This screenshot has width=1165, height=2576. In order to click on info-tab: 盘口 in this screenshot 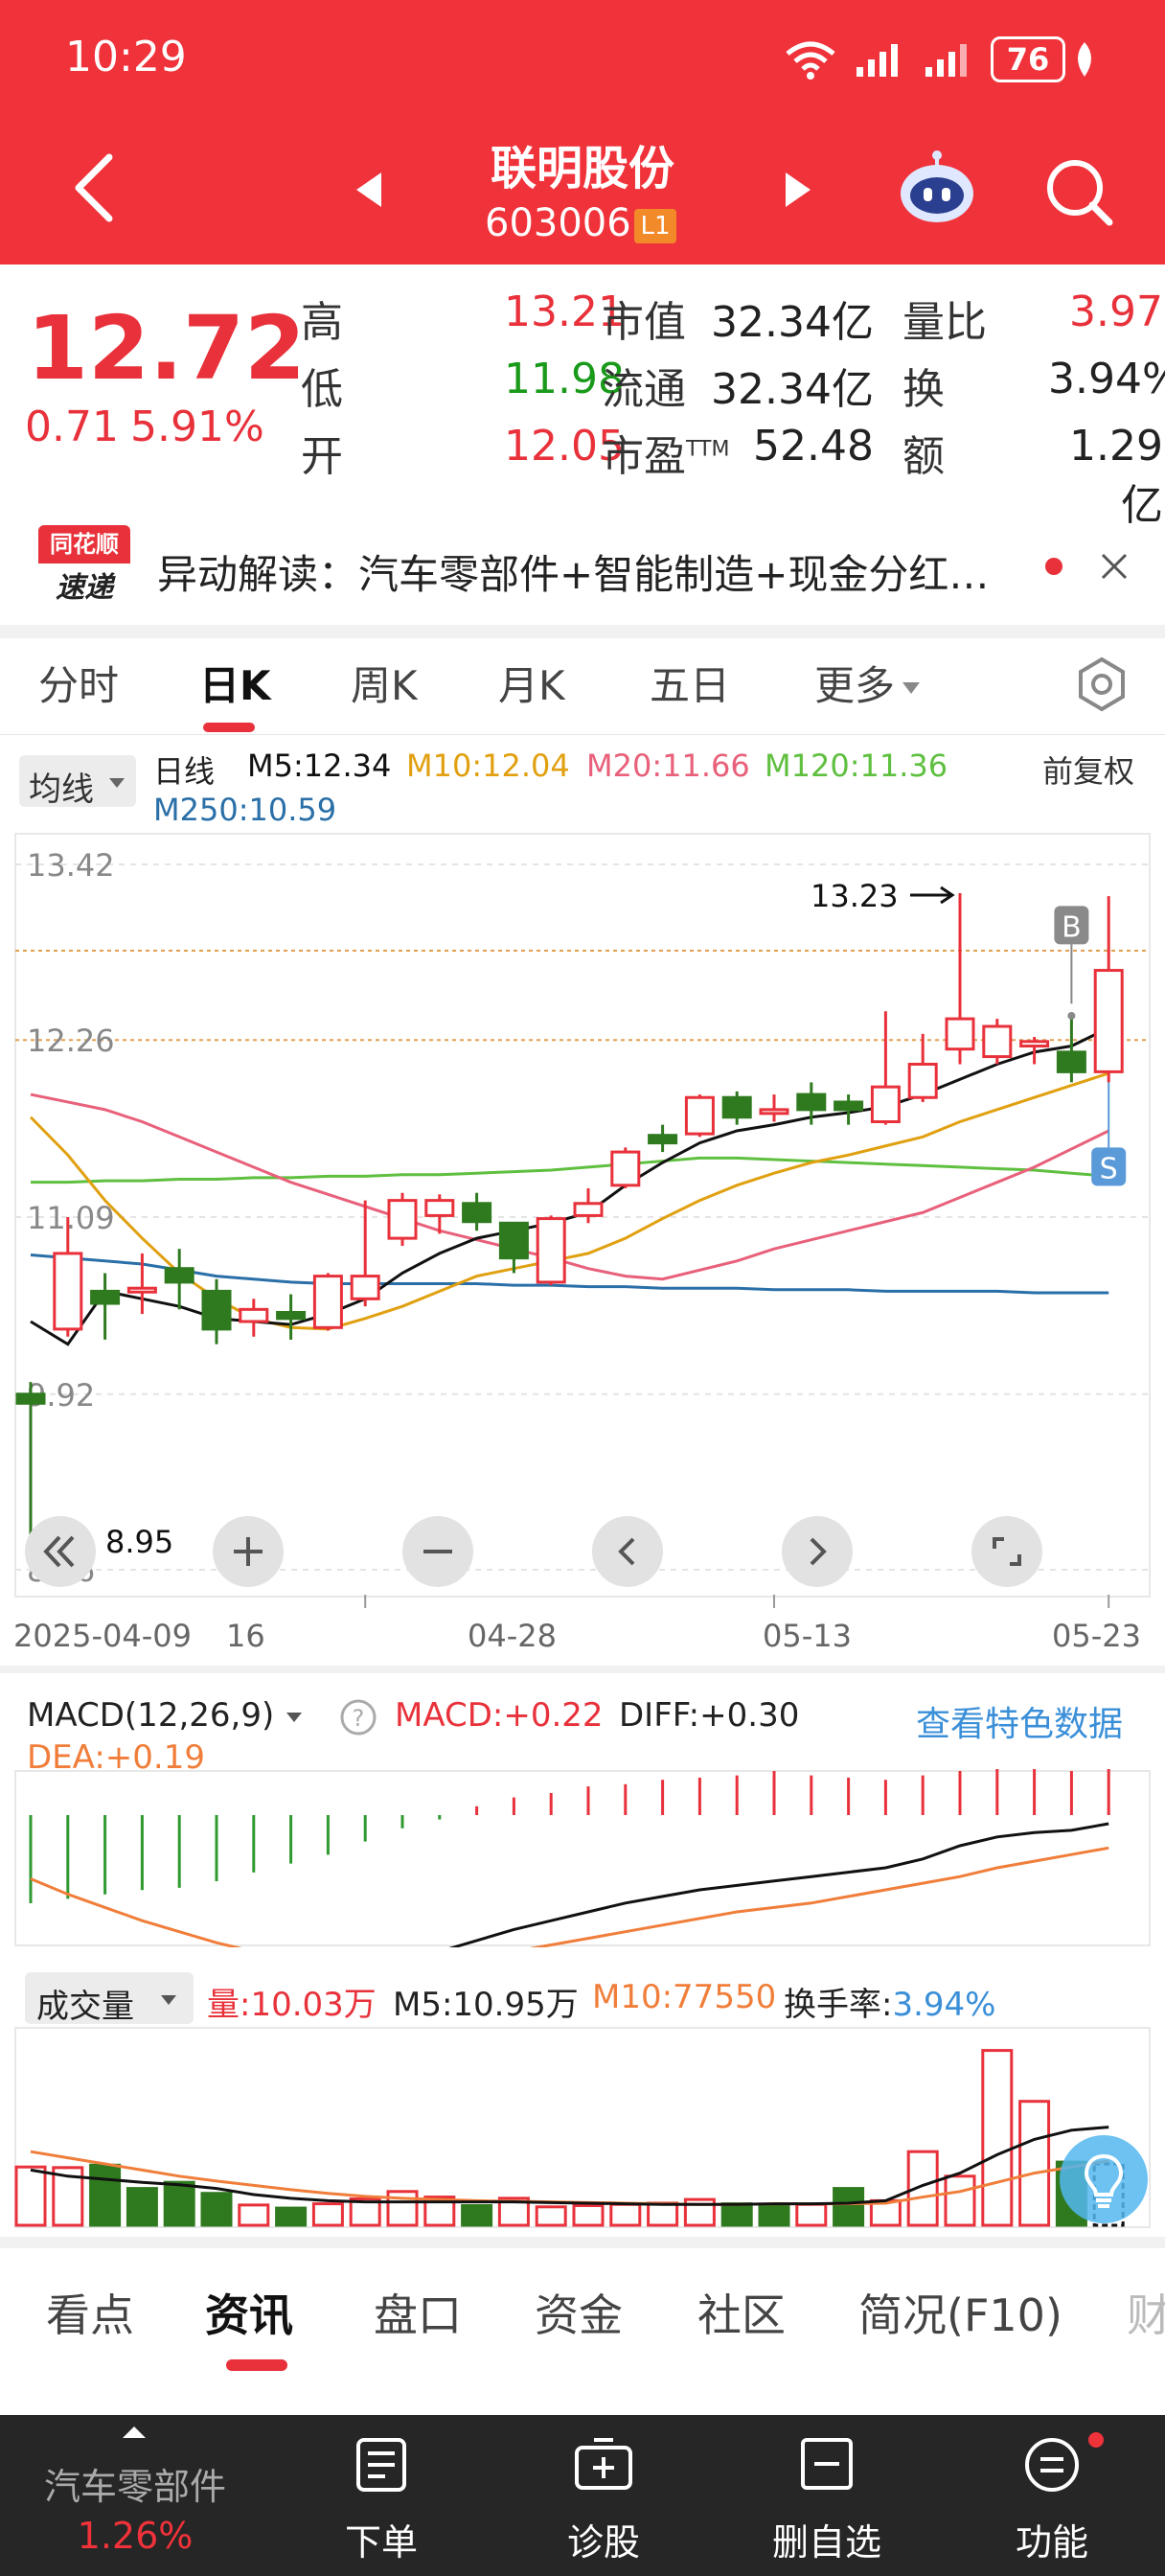, I will do `click(418, 2315)`.